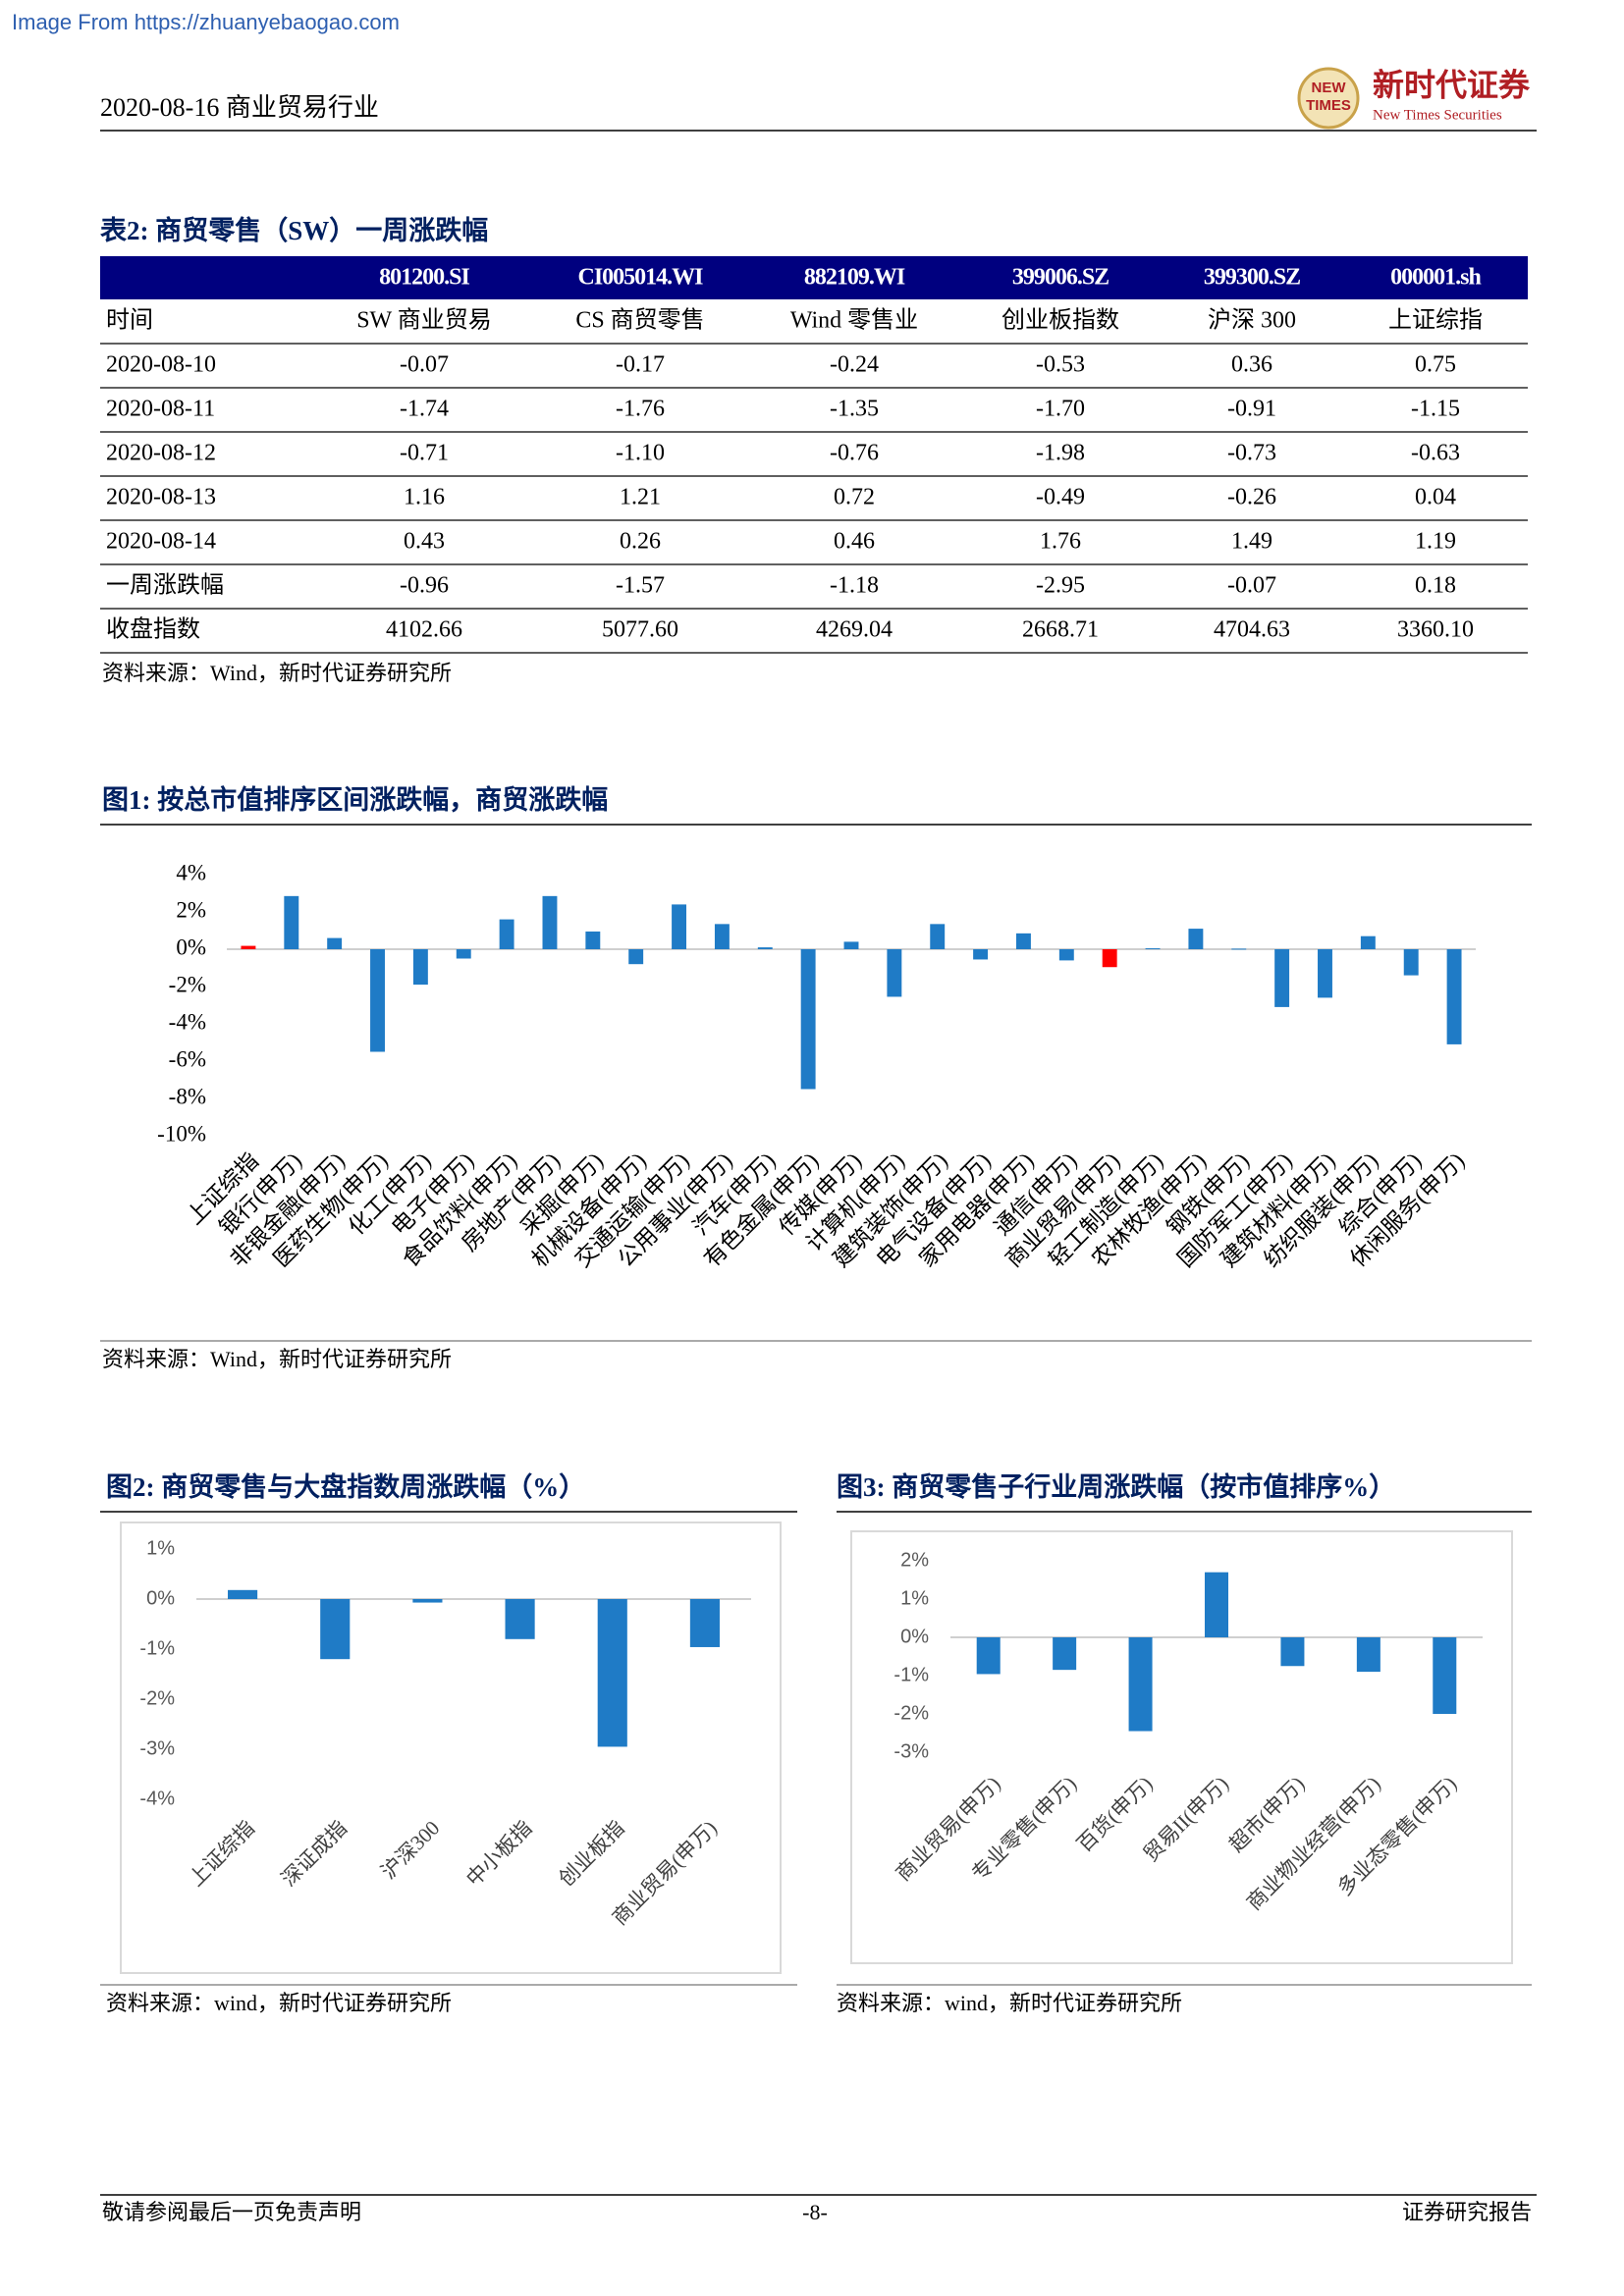 The height and width of the screenshot is (2296, 1624). I want to click on table-cell: 1.21, so click(640, 498).